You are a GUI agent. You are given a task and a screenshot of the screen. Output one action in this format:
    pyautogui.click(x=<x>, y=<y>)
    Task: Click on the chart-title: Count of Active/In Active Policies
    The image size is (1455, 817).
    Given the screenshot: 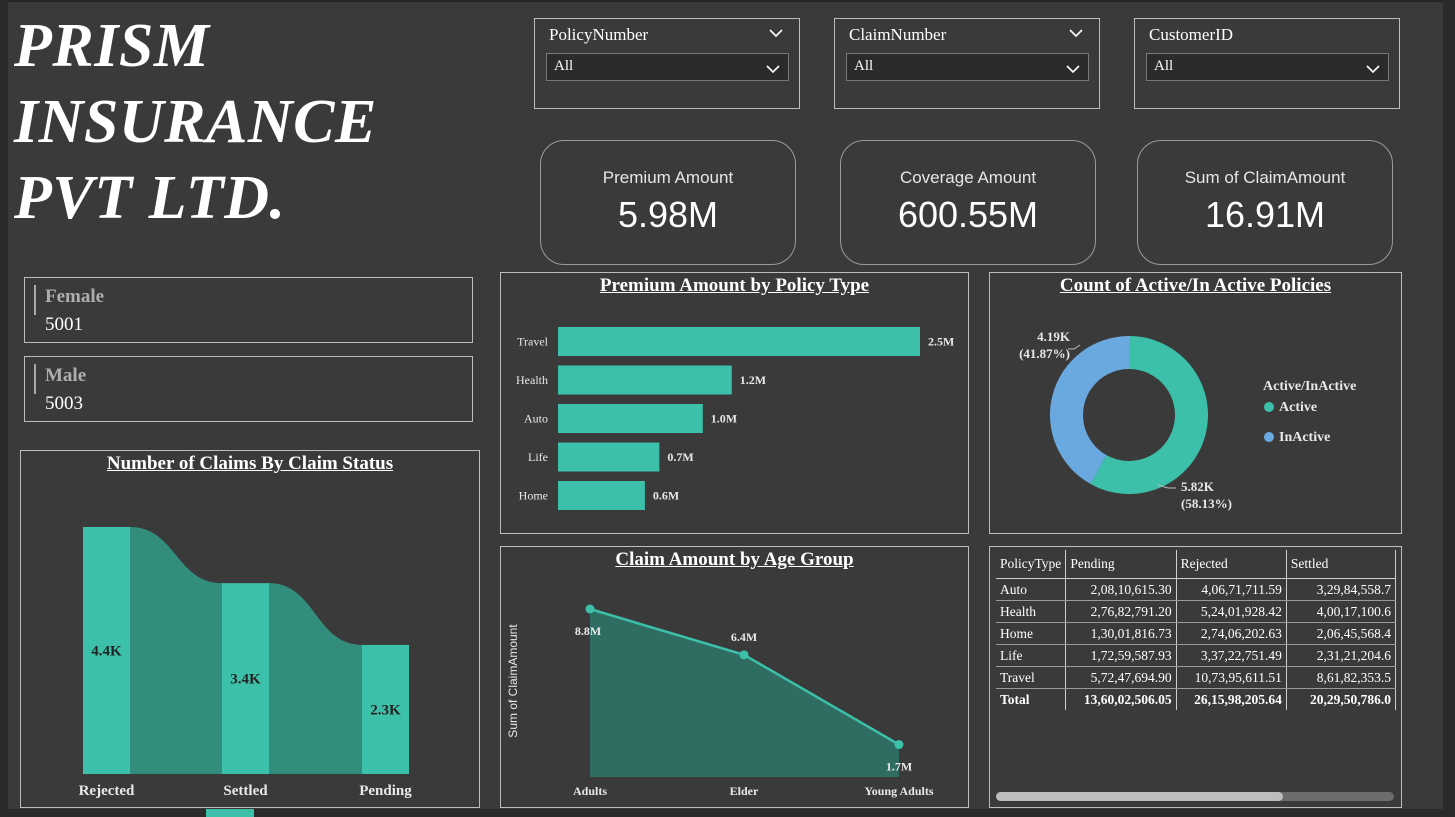 What is the action you would take?
    pyautogui.click(x=1195, y=285)
    